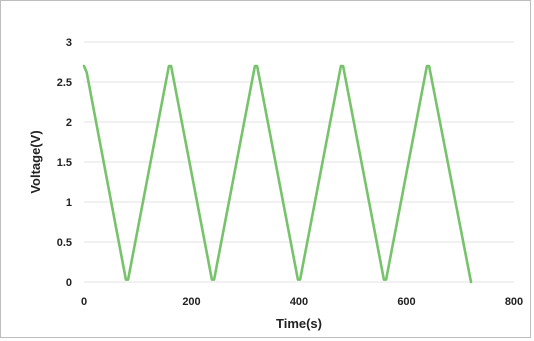 The width and height of the screenshot is (534, 341). I want to click on y-tick-label: 2, so click(69, 123).